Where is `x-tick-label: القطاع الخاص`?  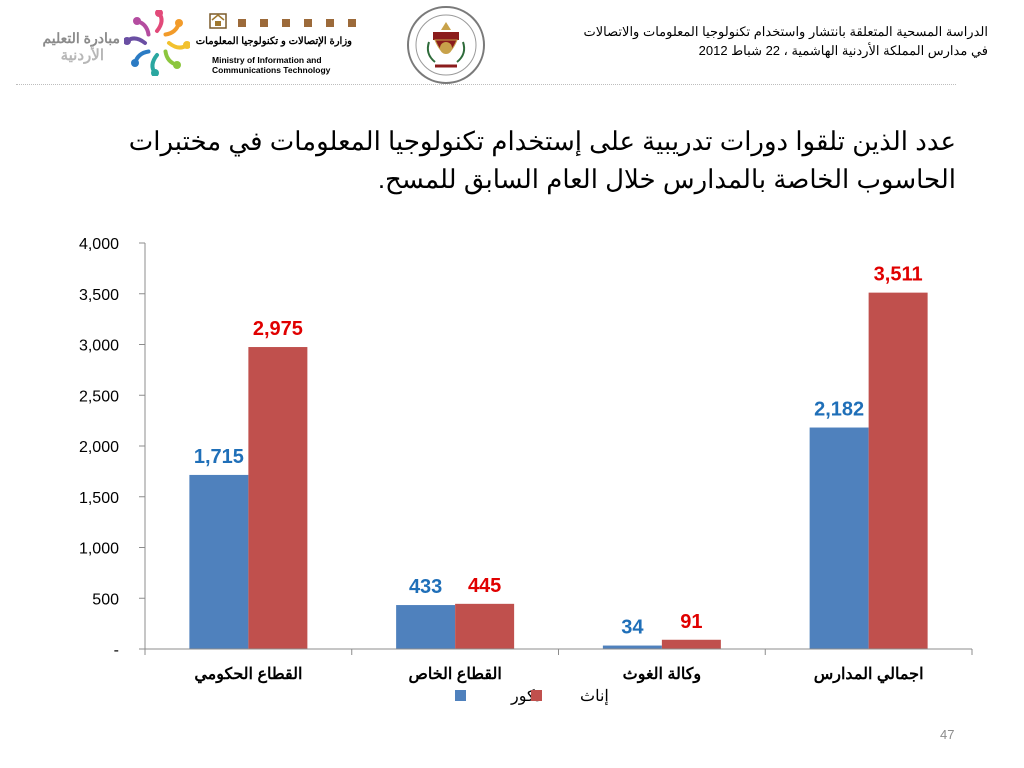
x-tick-label: القطاع الخاص is located at coordinates (454, 675).